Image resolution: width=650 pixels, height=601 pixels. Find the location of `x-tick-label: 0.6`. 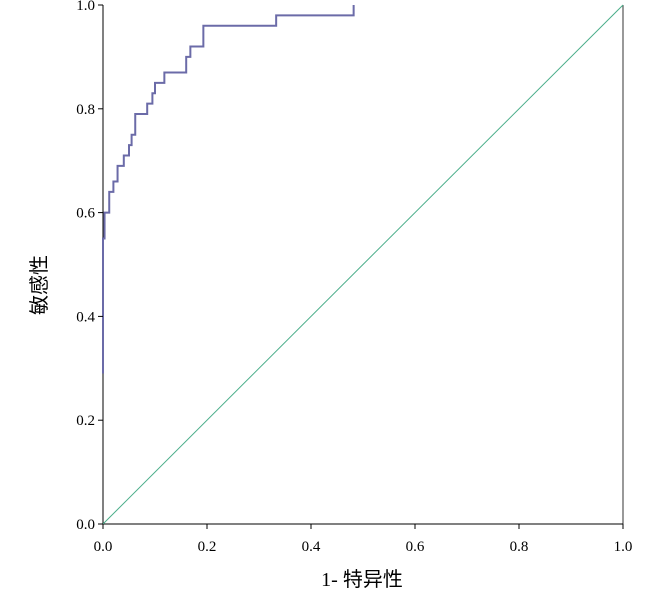

x-tick-label: 0.6 is located at coordinates (415, 547).